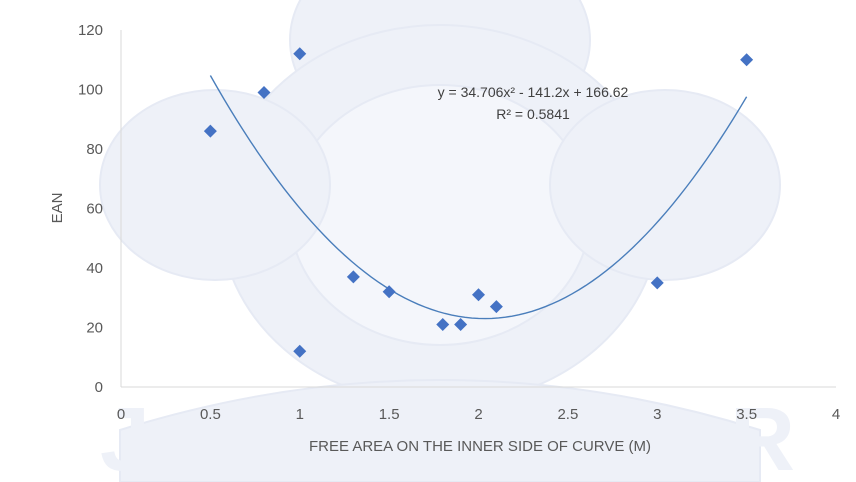 The image size is (856, 482). I want to click on y-tick-label: 120, so click(90, 30).